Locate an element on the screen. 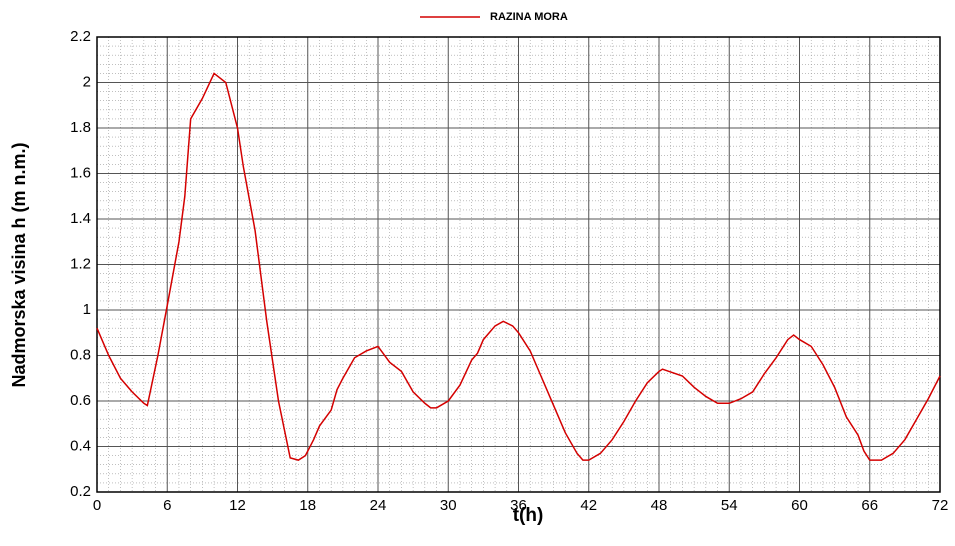 Image resolution: width=955 pixels, height=546 pixels. x-tick-label: 0 is located at coordinates (97, 505).